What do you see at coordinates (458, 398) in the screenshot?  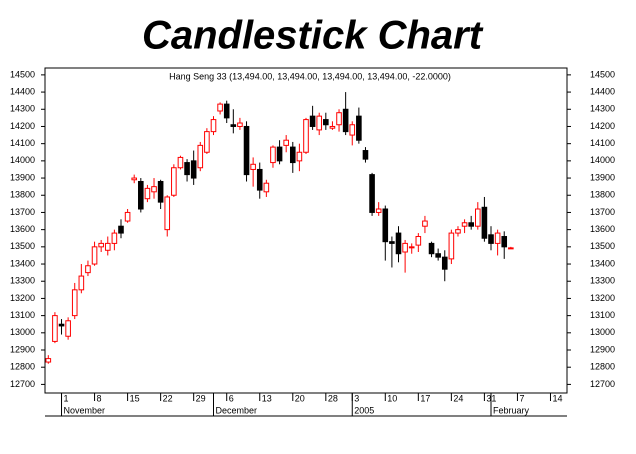 I see `x-tick-label: 24` at bounding box center [458, 398].